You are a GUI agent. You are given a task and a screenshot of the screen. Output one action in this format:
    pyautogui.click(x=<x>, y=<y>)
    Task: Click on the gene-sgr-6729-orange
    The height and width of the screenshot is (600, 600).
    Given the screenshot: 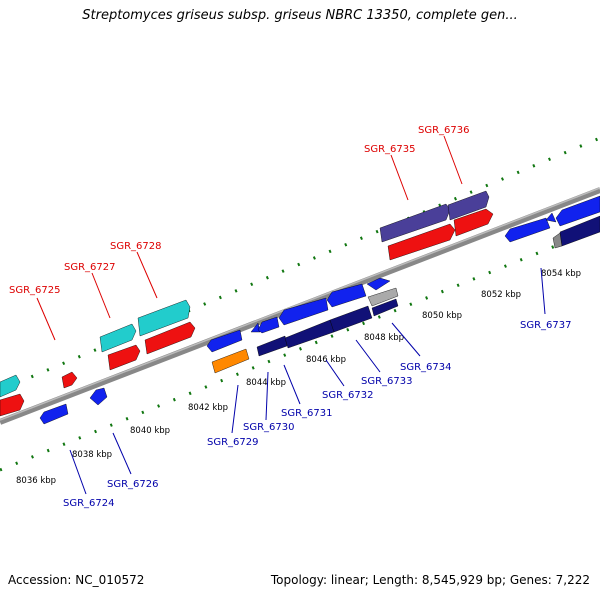 What is the action you would take?
    pyautogui.click(x=230, y=361)
    